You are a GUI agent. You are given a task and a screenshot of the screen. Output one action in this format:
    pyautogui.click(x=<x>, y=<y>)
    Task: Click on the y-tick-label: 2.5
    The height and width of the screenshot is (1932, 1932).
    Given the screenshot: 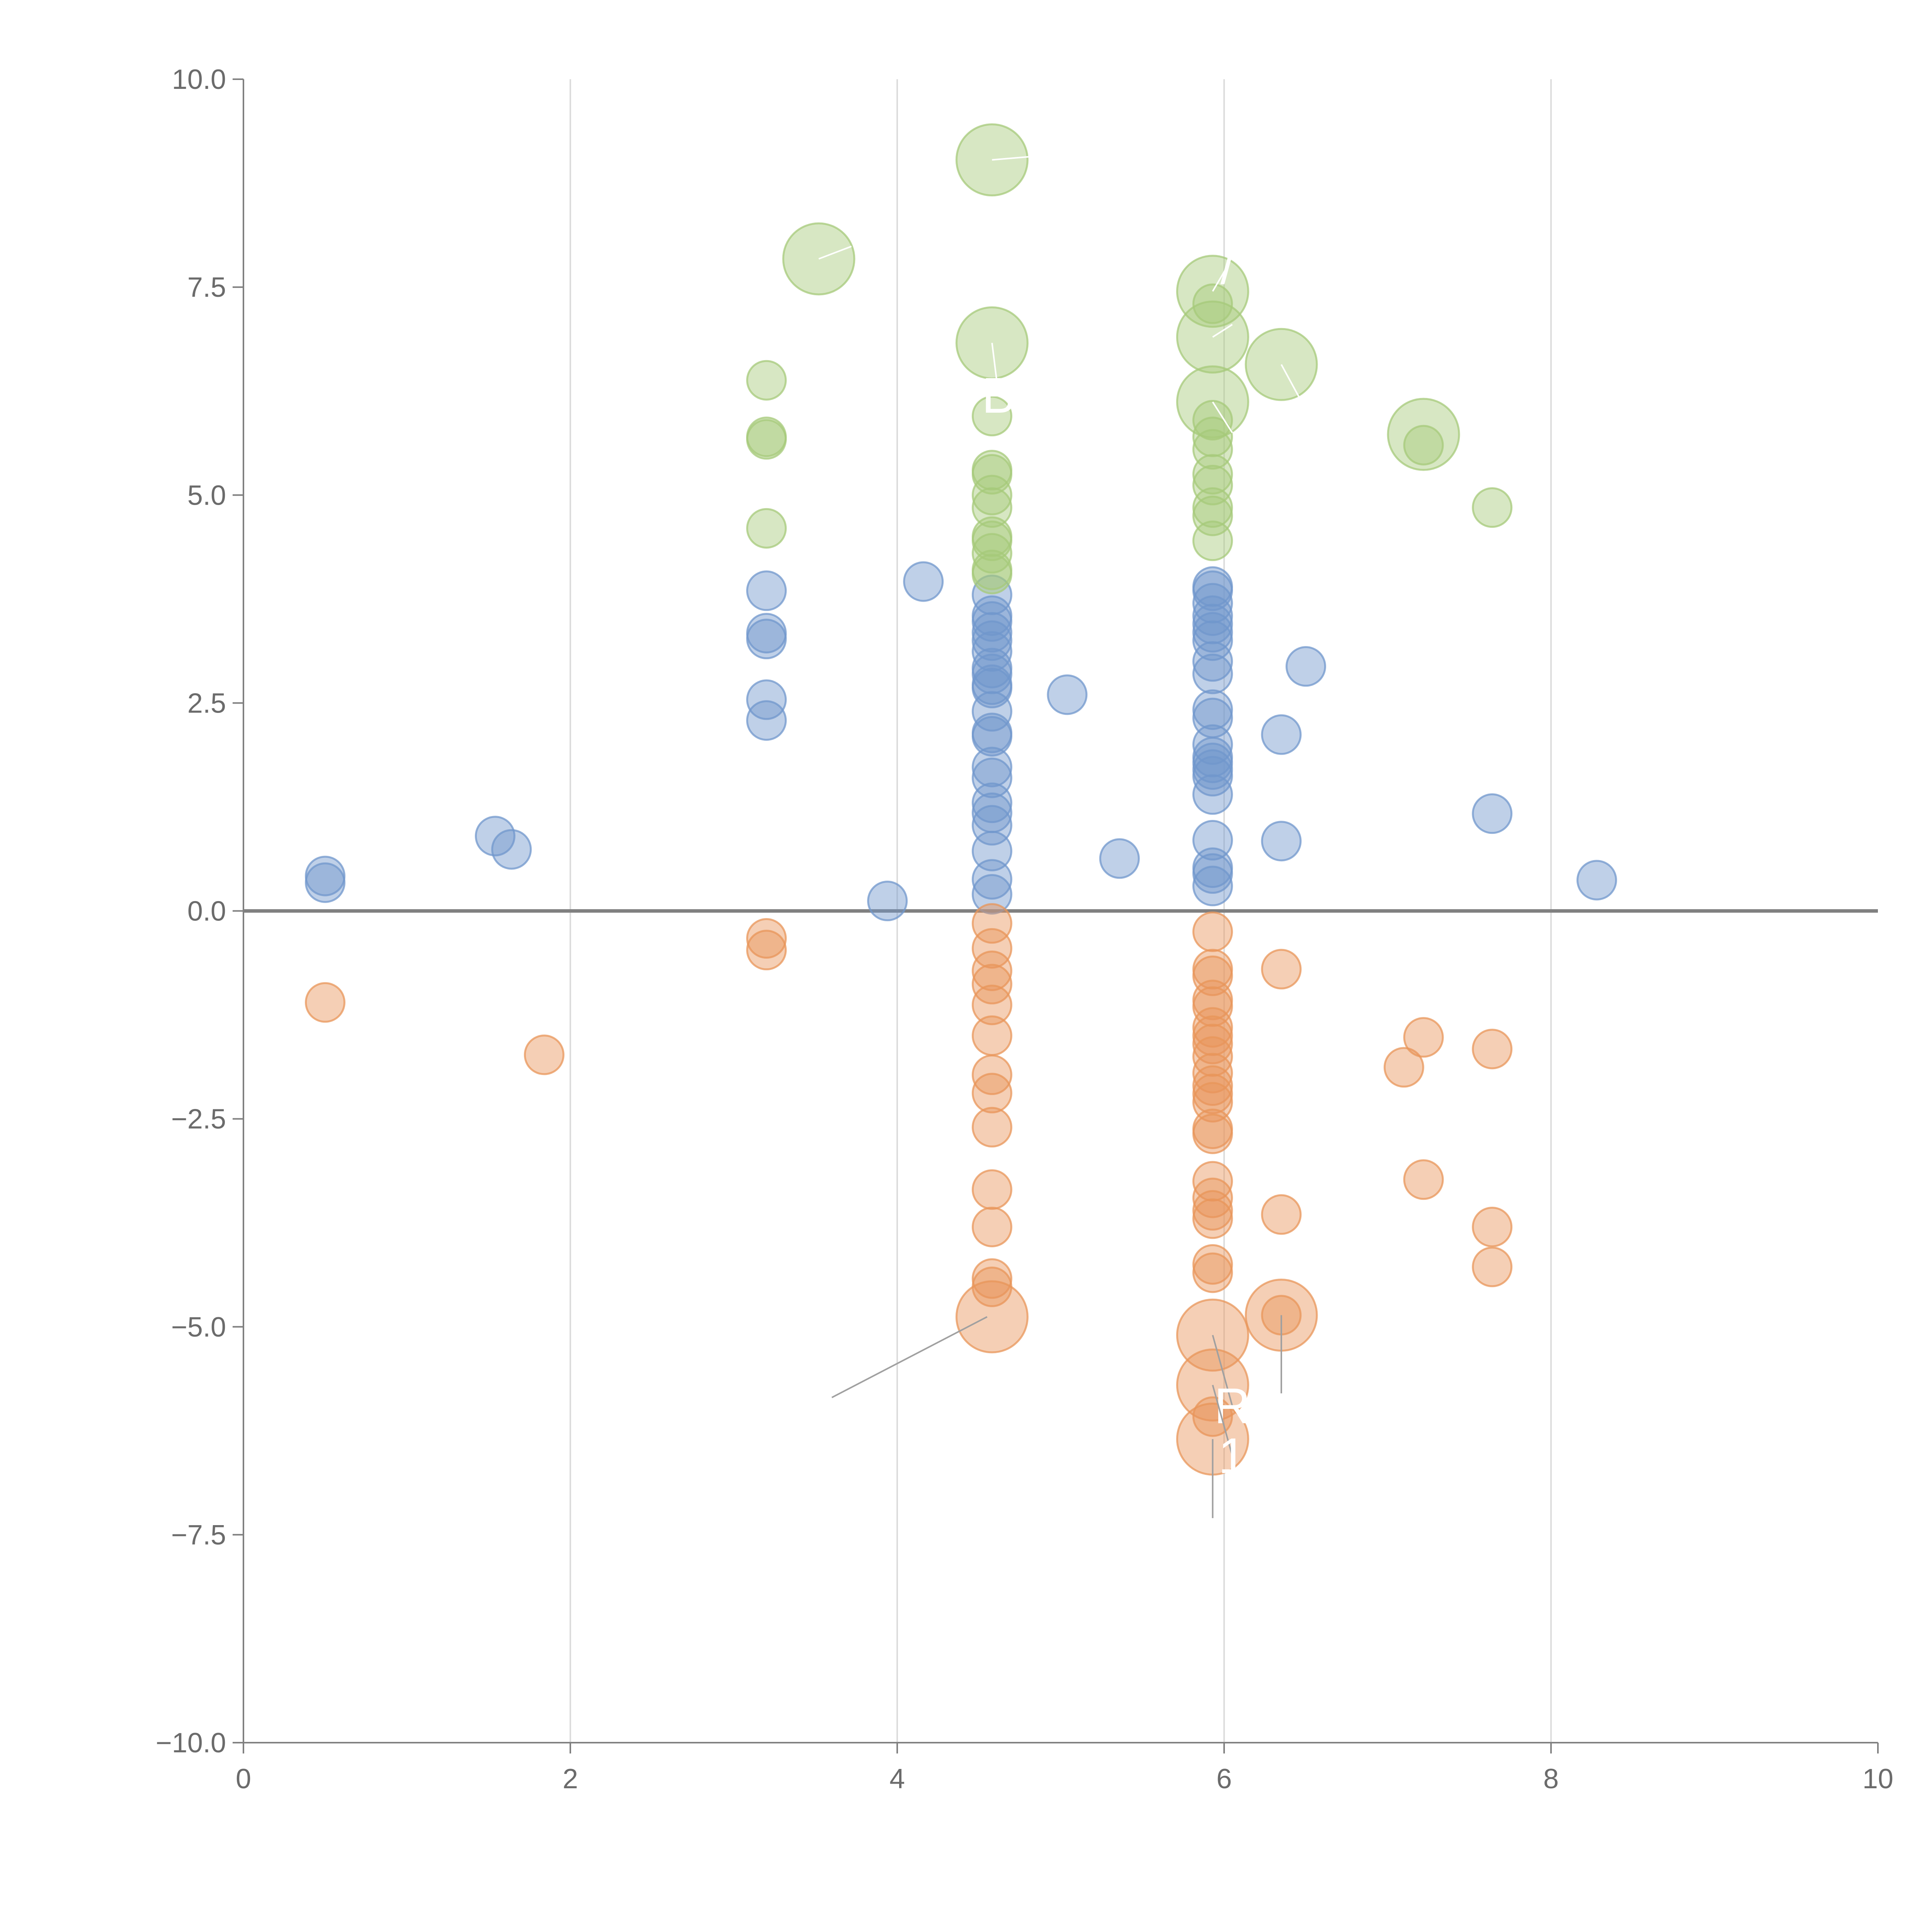 What is the action you would take?
    pyautogui.click(x=207, y=703)
    